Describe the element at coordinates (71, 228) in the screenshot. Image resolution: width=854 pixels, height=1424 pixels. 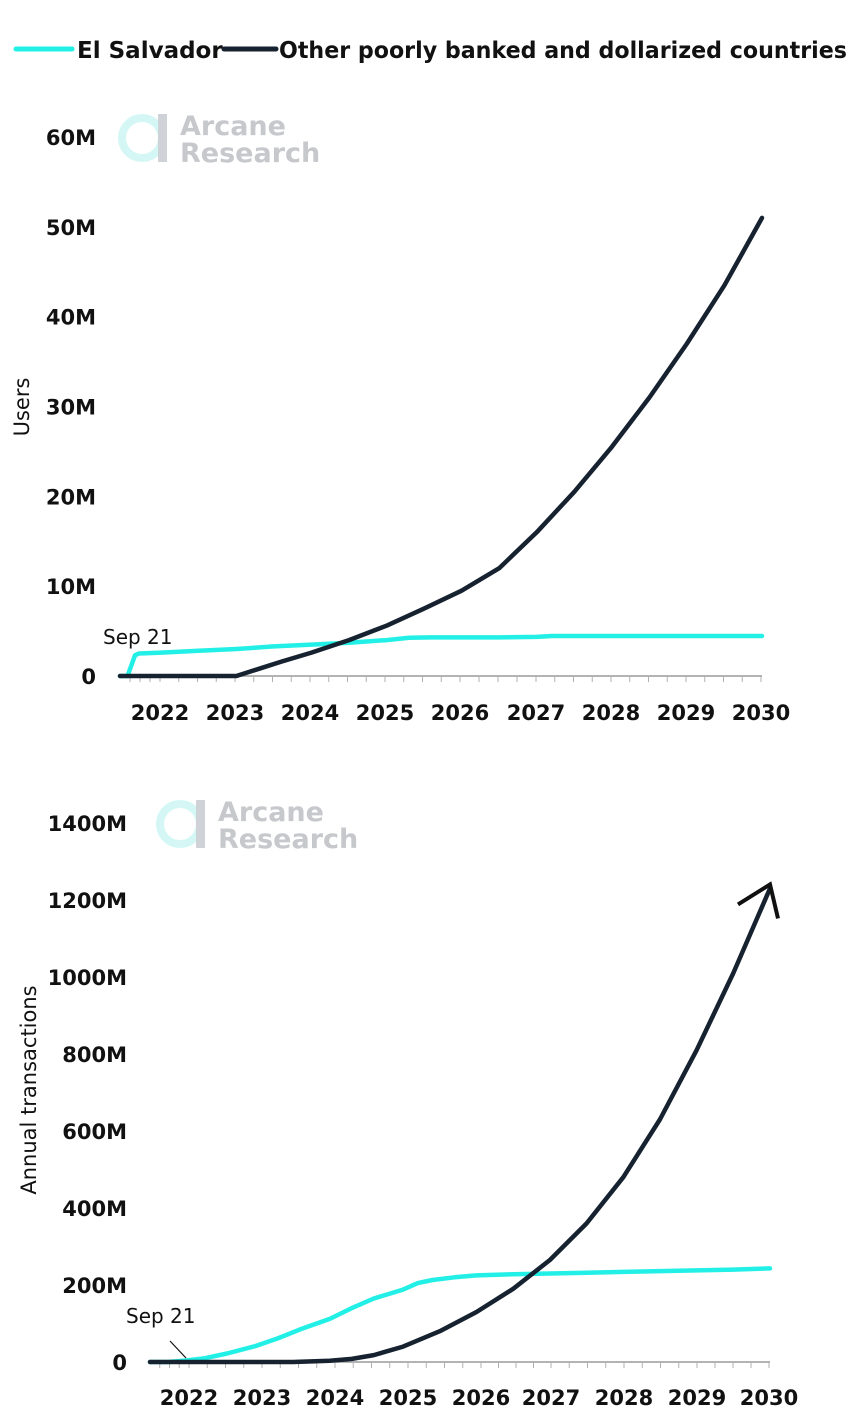
I see `y-tick-label: 50M` at that location.